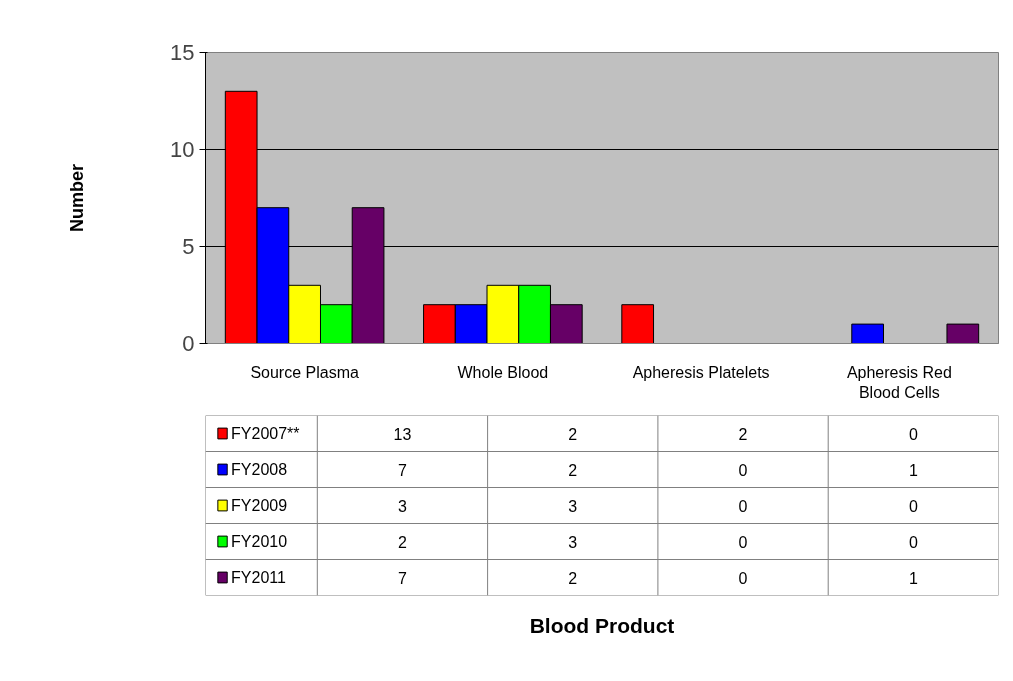  Describe the element at coordinates (258, 577) in the screenshot. I see `legend-label: FY2011` at that location.